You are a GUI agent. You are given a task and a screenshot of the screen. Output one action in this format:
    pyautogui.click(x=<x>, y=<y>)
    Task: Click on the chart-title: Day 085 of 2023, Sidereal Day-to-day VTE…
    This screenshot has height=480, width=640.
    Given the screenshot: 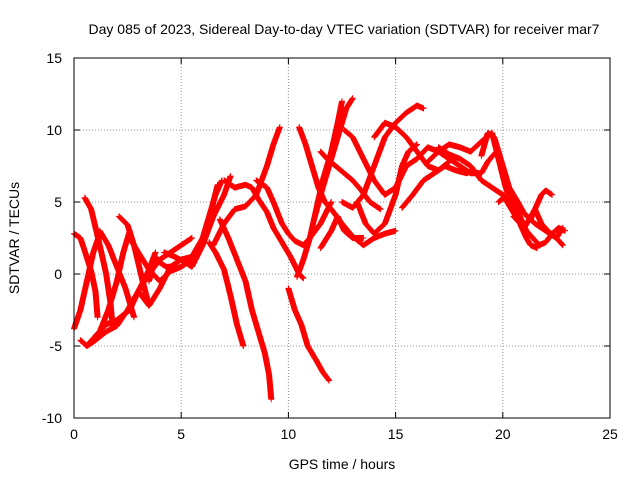 What is the action you would take?
    pyautogui.click(x=344, y=29)
    